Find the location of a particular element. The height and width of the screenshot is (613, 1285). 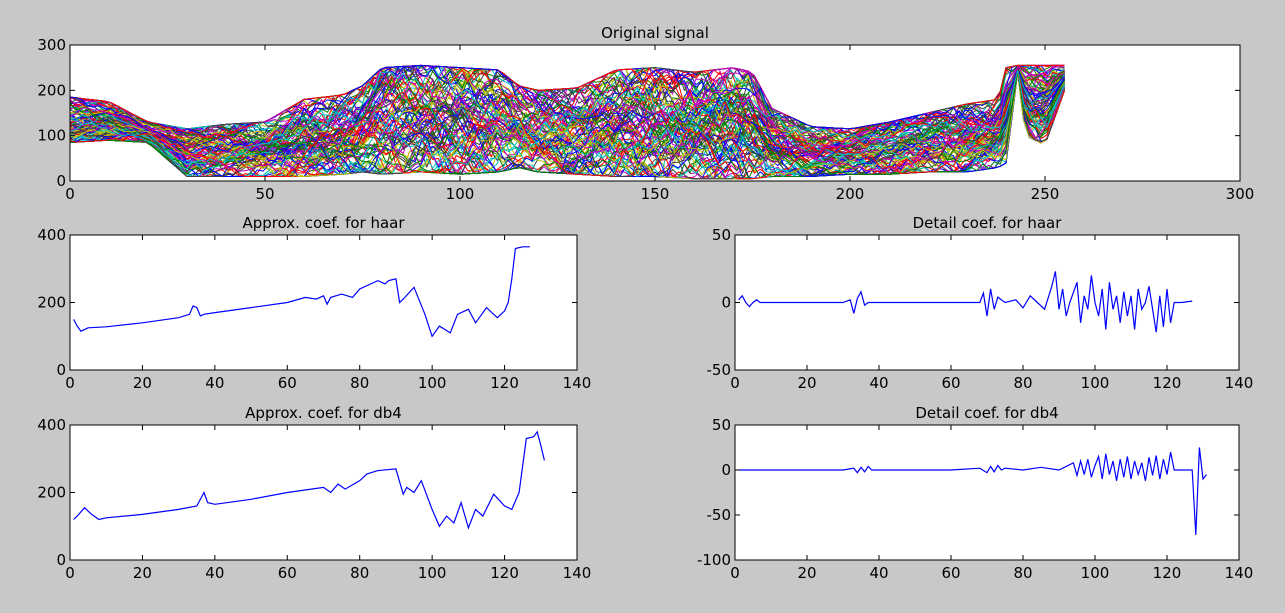

plot-title: Approx. coef. for haar is located at coordinates (323, 223).